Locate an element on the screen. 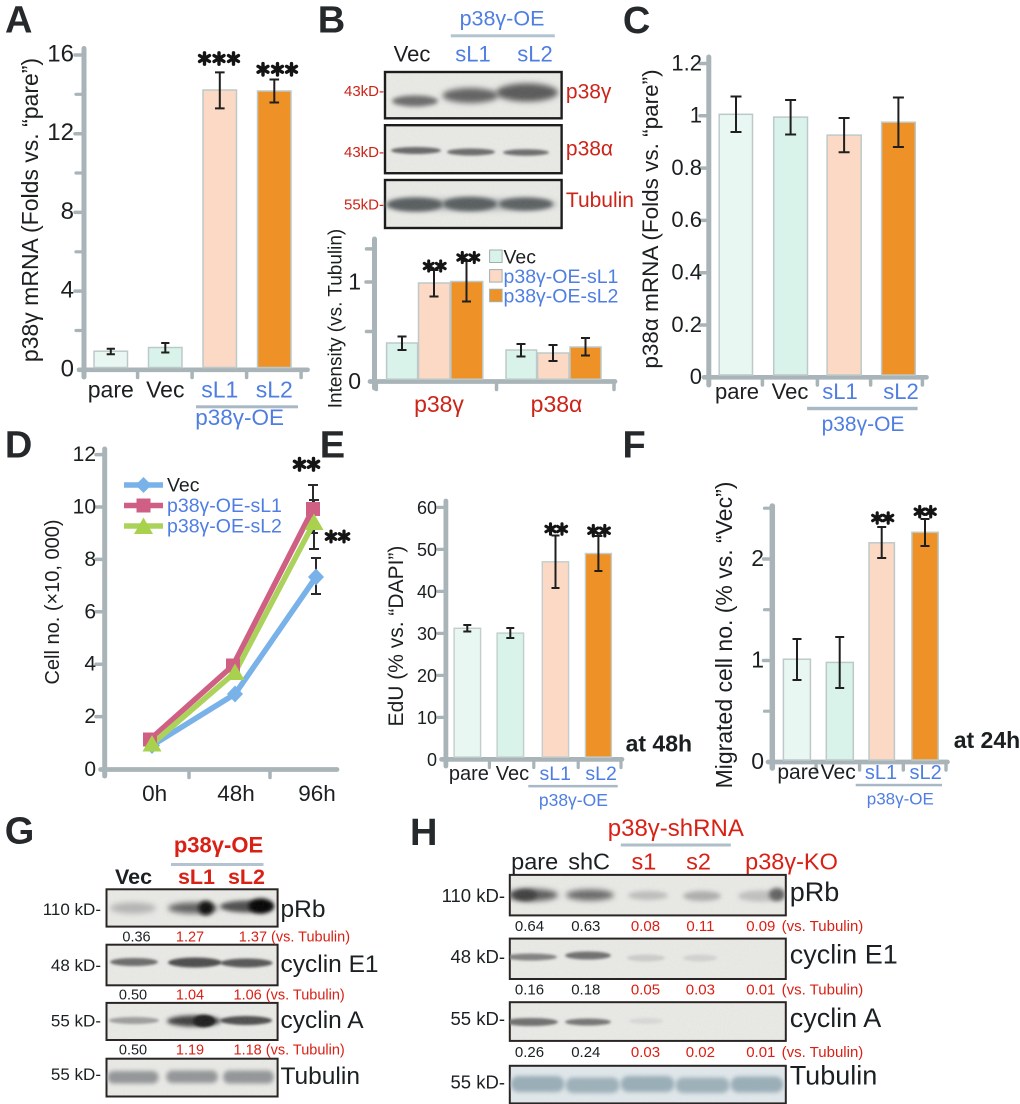 Image resolution: width=1020 pixels, height=1104 pixels. svg-text: 0.26 is located at coordinates (529, 1052).